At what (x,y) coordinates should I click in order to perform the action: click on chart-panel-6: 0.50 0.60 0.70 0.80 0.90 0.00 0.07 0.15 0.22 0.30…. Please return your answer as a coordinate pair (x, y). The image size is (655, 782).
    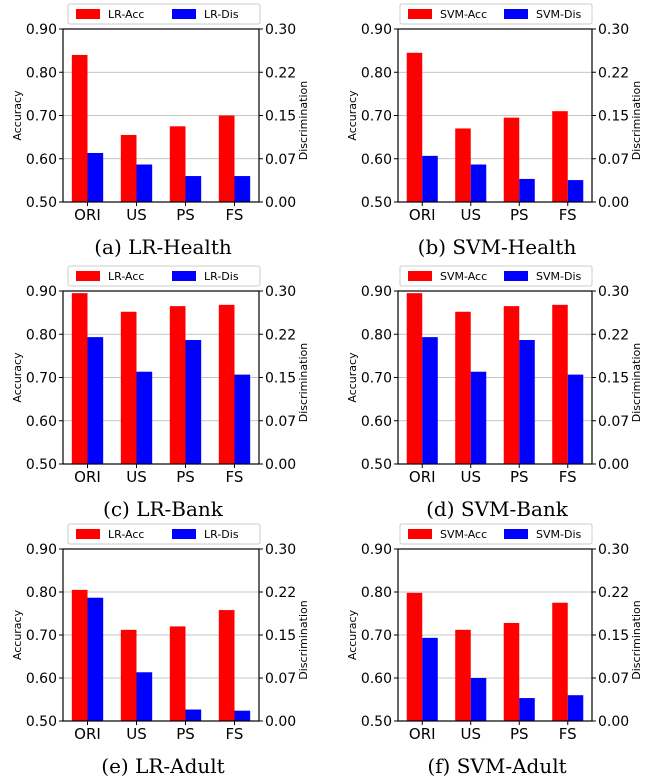
    Looking at the image, I should click on (494, 651).